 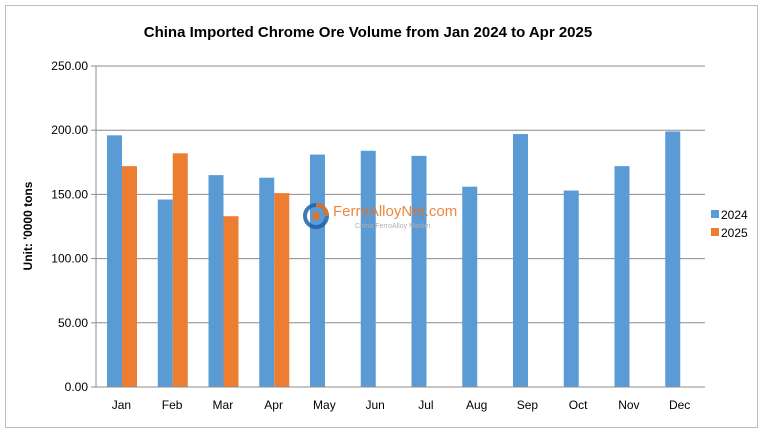 What do you see at coordinates (165, 293) in the screenshot?
I see `bar-2024-feb` at bounding box center [165, 293].